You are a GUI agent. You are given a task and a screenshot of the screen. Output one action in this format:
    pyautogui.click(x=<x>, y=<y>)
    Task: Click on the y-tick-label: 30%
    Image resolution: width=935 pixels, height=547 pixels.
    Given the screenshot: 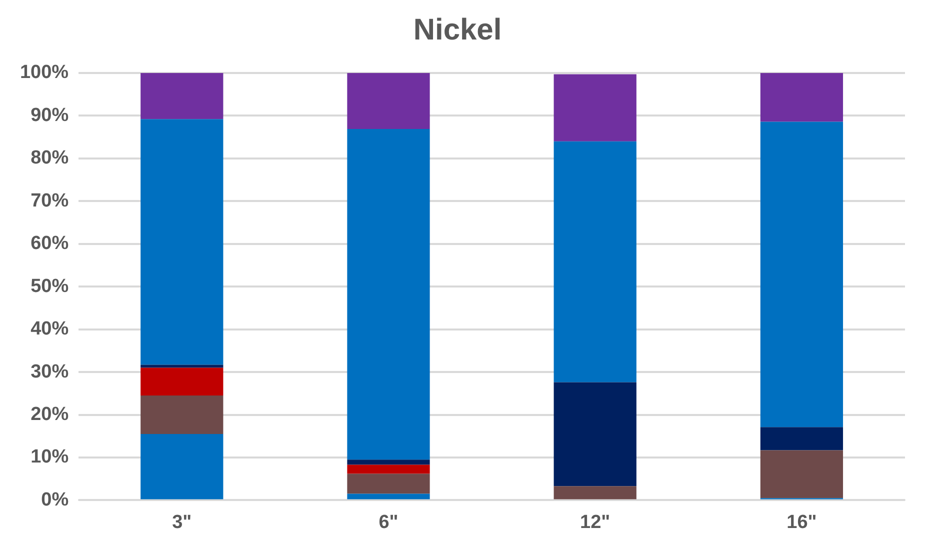 What is the action you would take?
    pyautogui.click(x=49, y=371)
    